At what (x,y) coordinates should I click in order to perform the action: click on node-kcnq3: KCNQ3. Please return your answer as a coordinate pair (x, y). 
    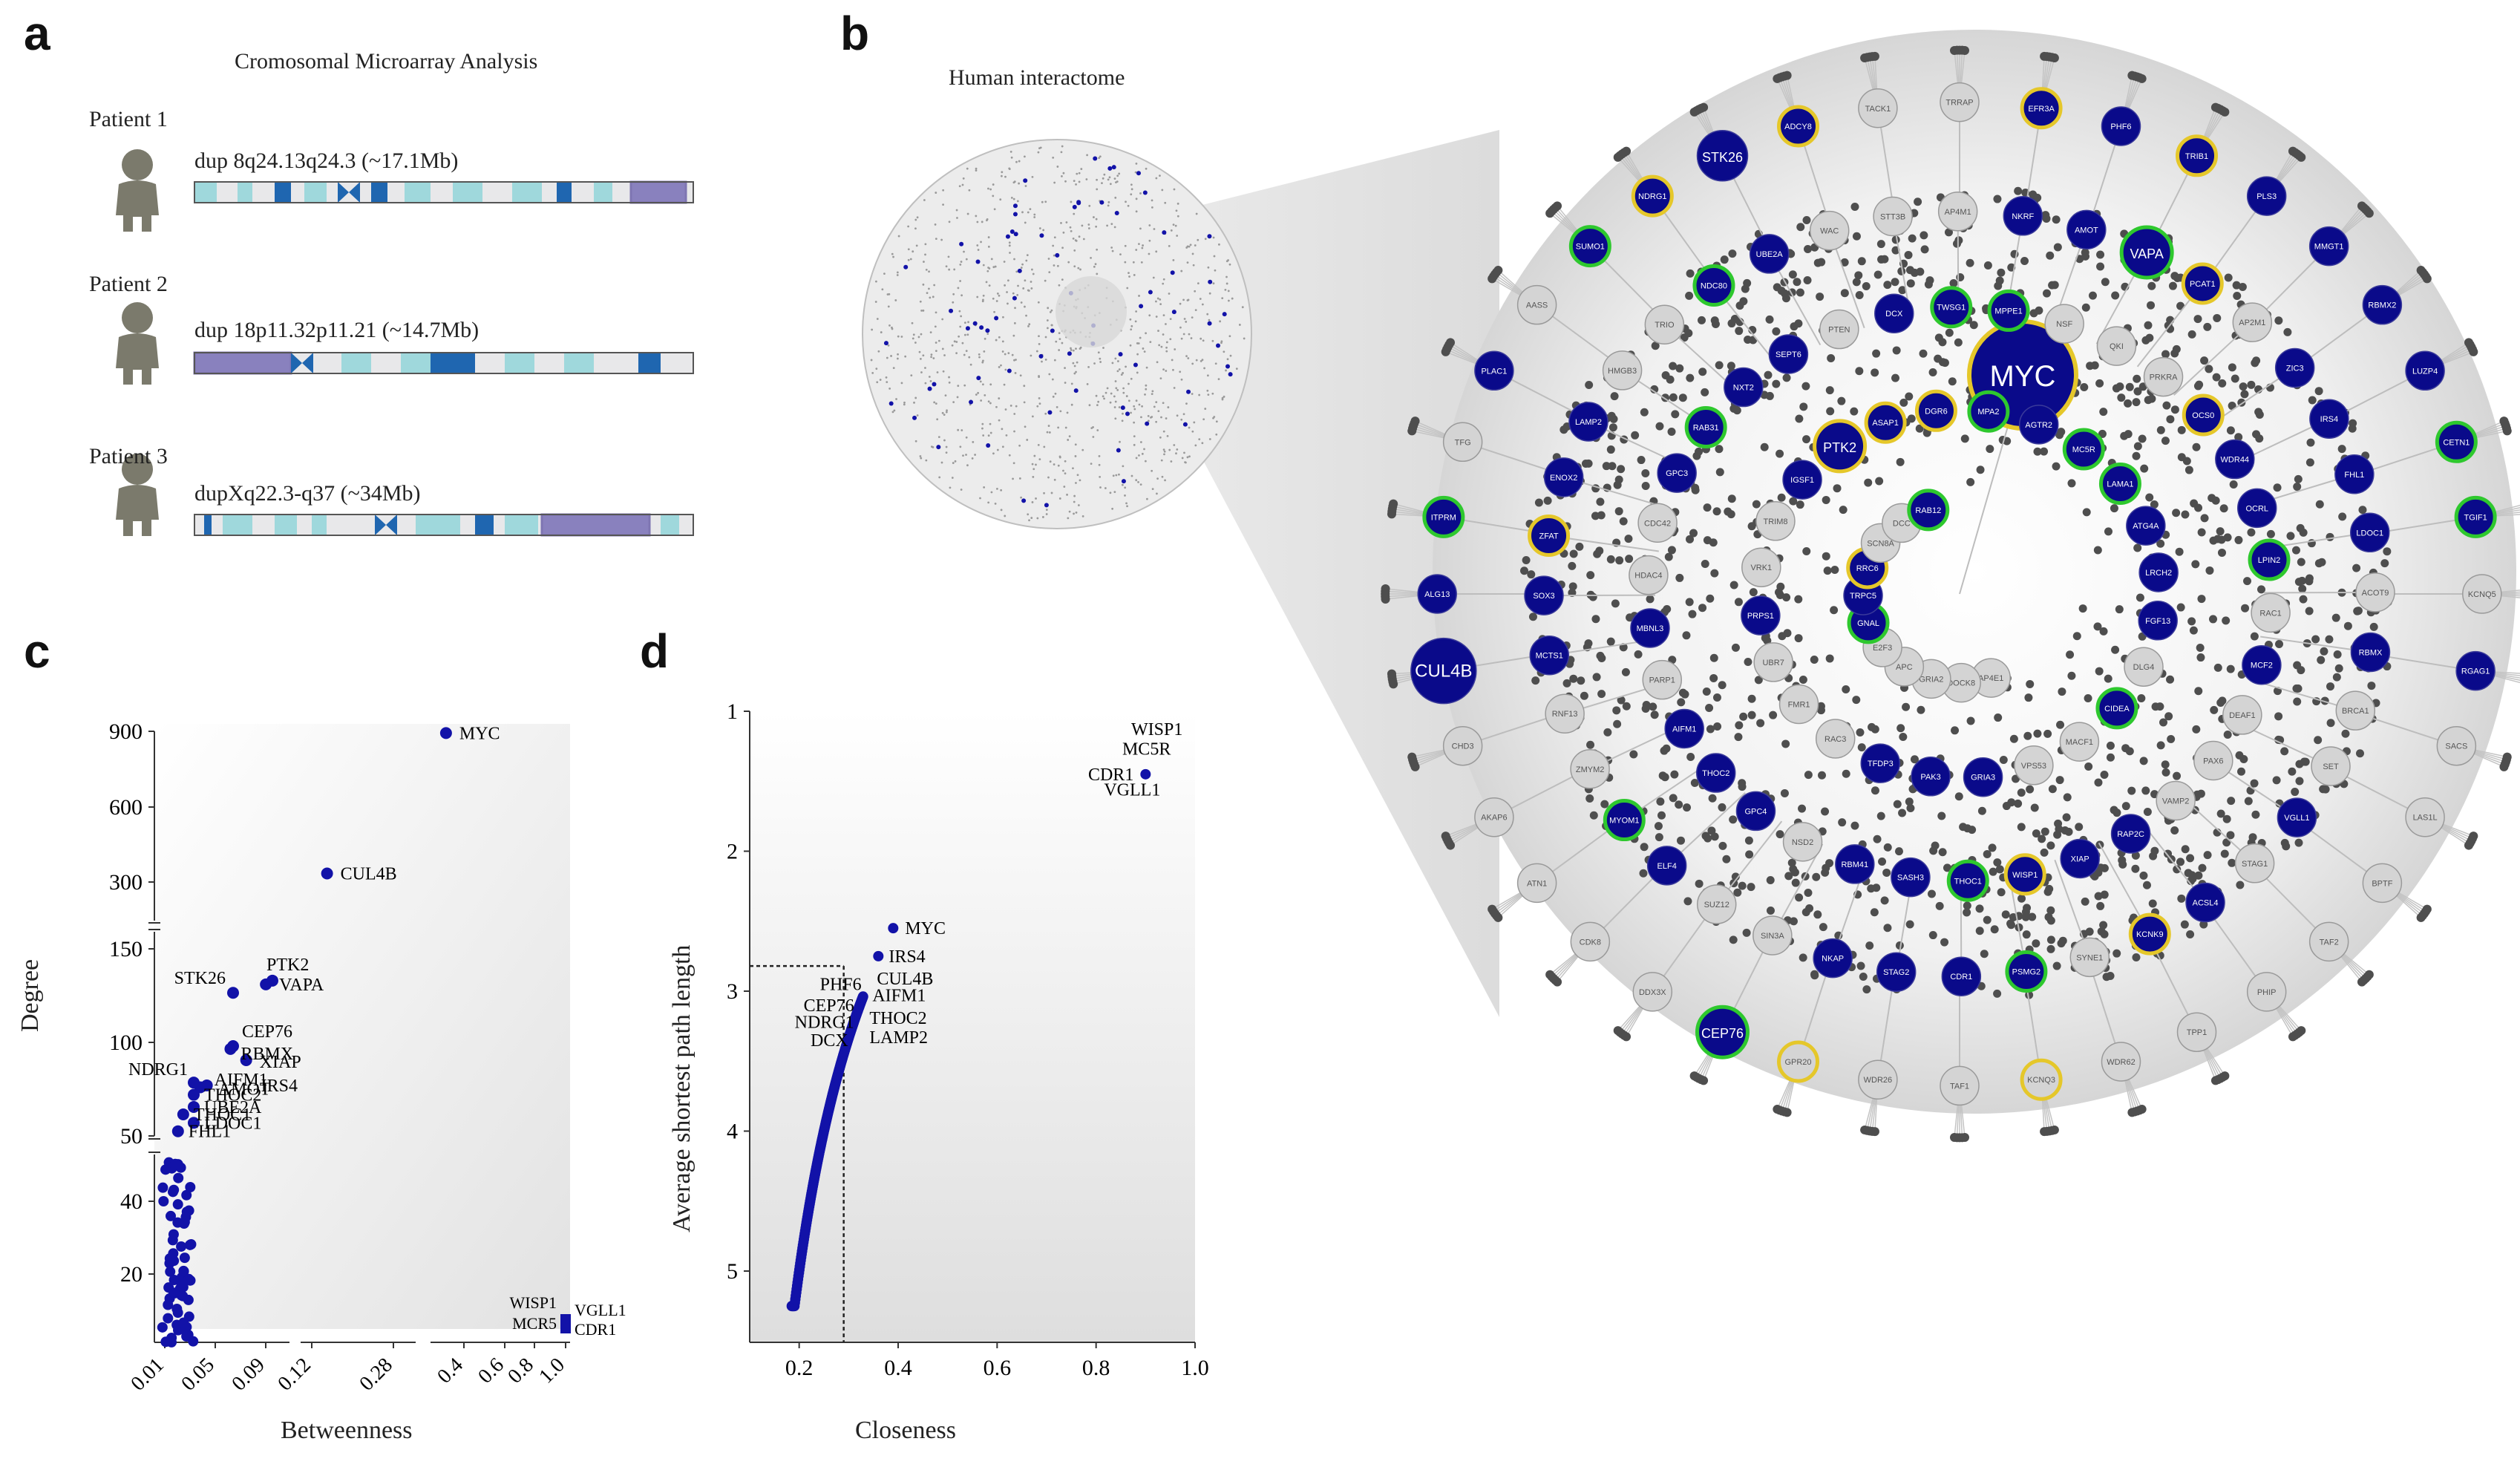
    Looking at the image, I should click on (2042, 1079).